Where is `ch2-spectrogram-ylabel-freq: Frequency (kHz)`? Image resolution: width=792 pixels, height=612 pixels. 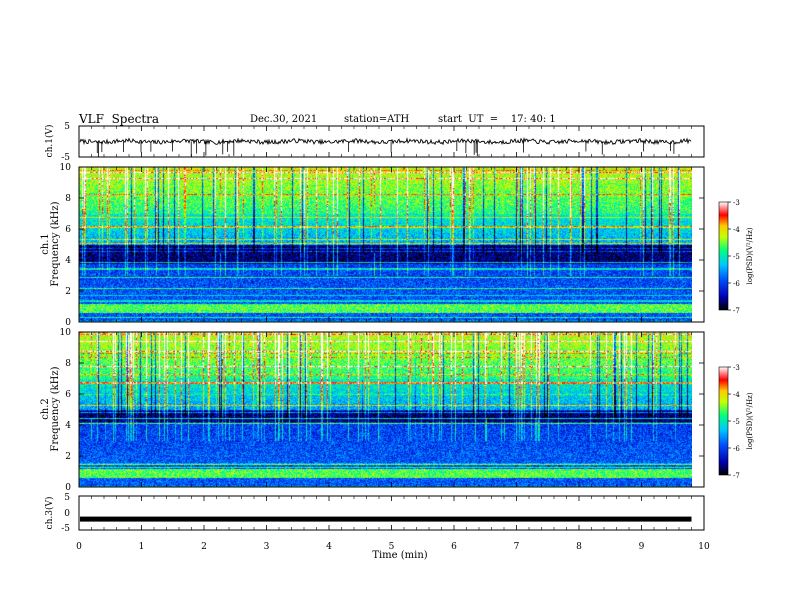
ch2-spectrogram-ylabel-freq: Frequency (kHz) is located at coordinates (55, 408).